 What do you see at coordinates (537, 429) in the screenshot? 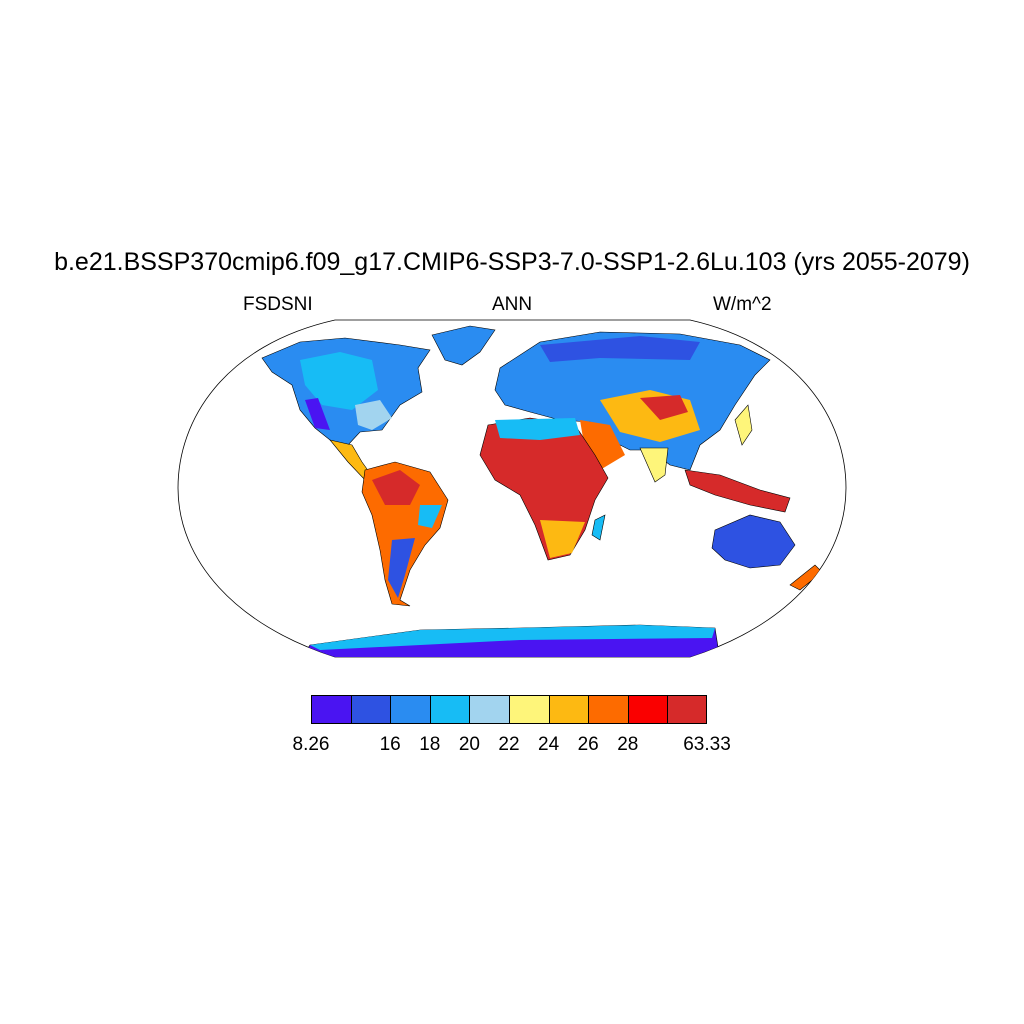
I see `africa-north-coast` at bounding box center [537, 429].